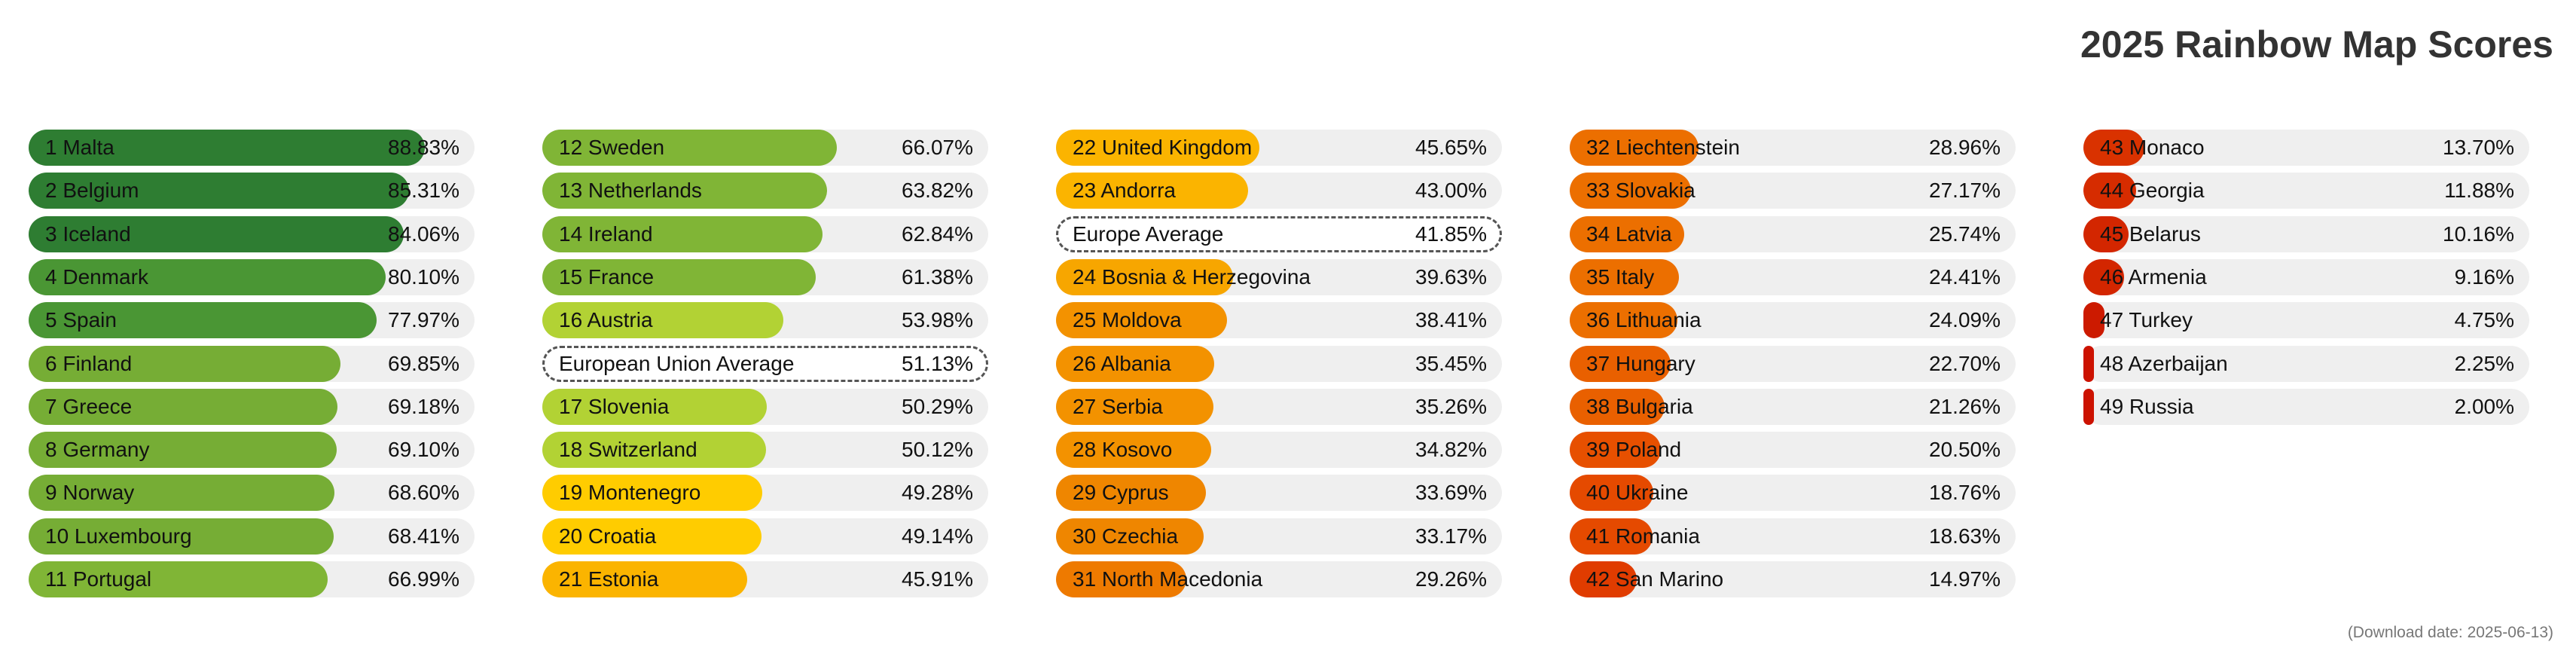  I want to click on row-label: 32 Liechtenstein, so click(1663, 147).